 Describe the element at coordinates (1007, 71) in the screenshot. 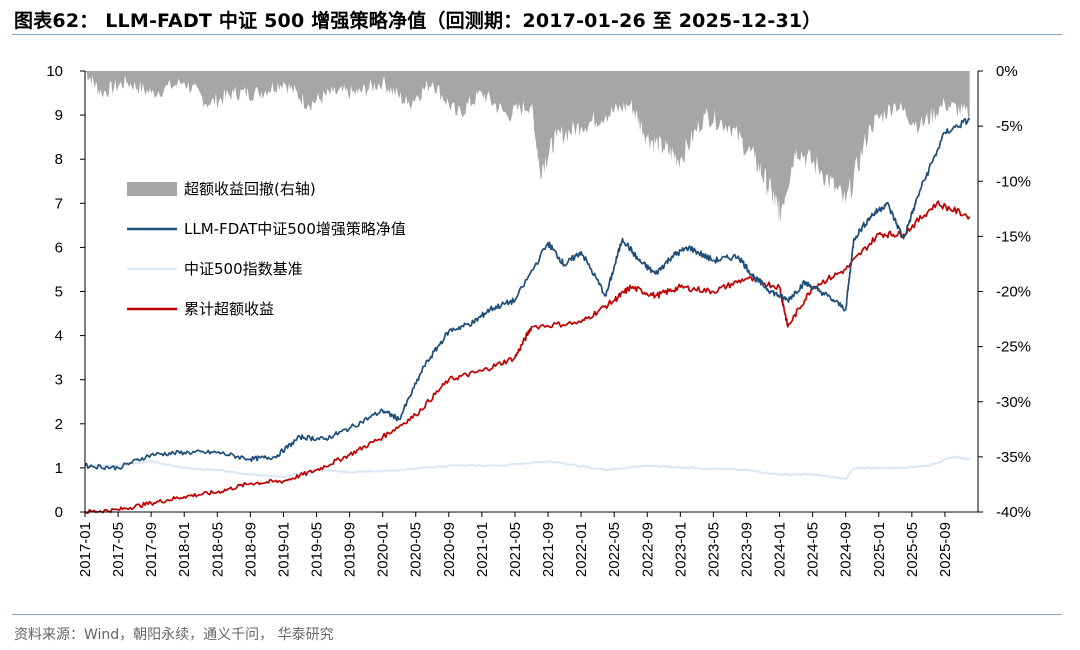

I see `y-right-tick-label: 0%` at that location.